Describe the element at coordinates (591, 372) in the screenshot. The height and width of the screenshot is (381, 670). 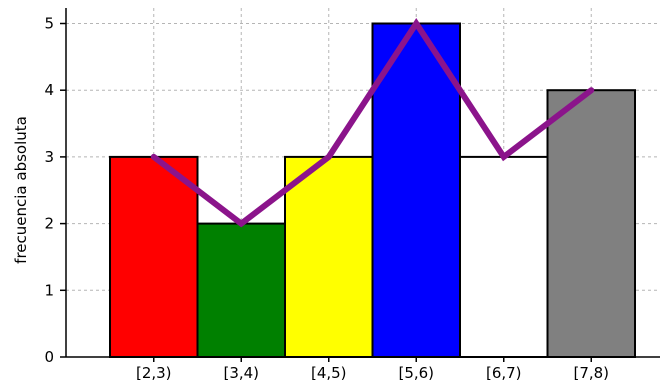
I see `x-tick-label: [7,8)` at that location.